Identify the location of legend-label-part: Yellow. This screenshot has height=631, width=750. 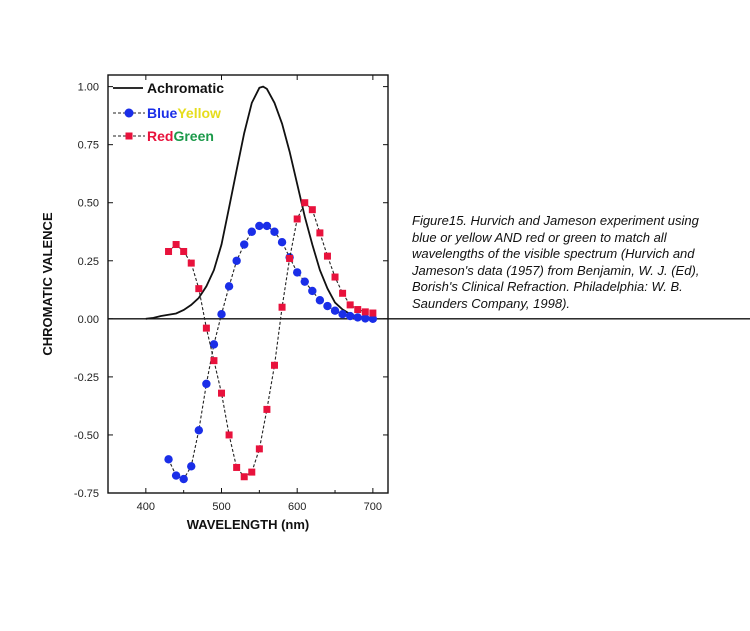
(199, 113).